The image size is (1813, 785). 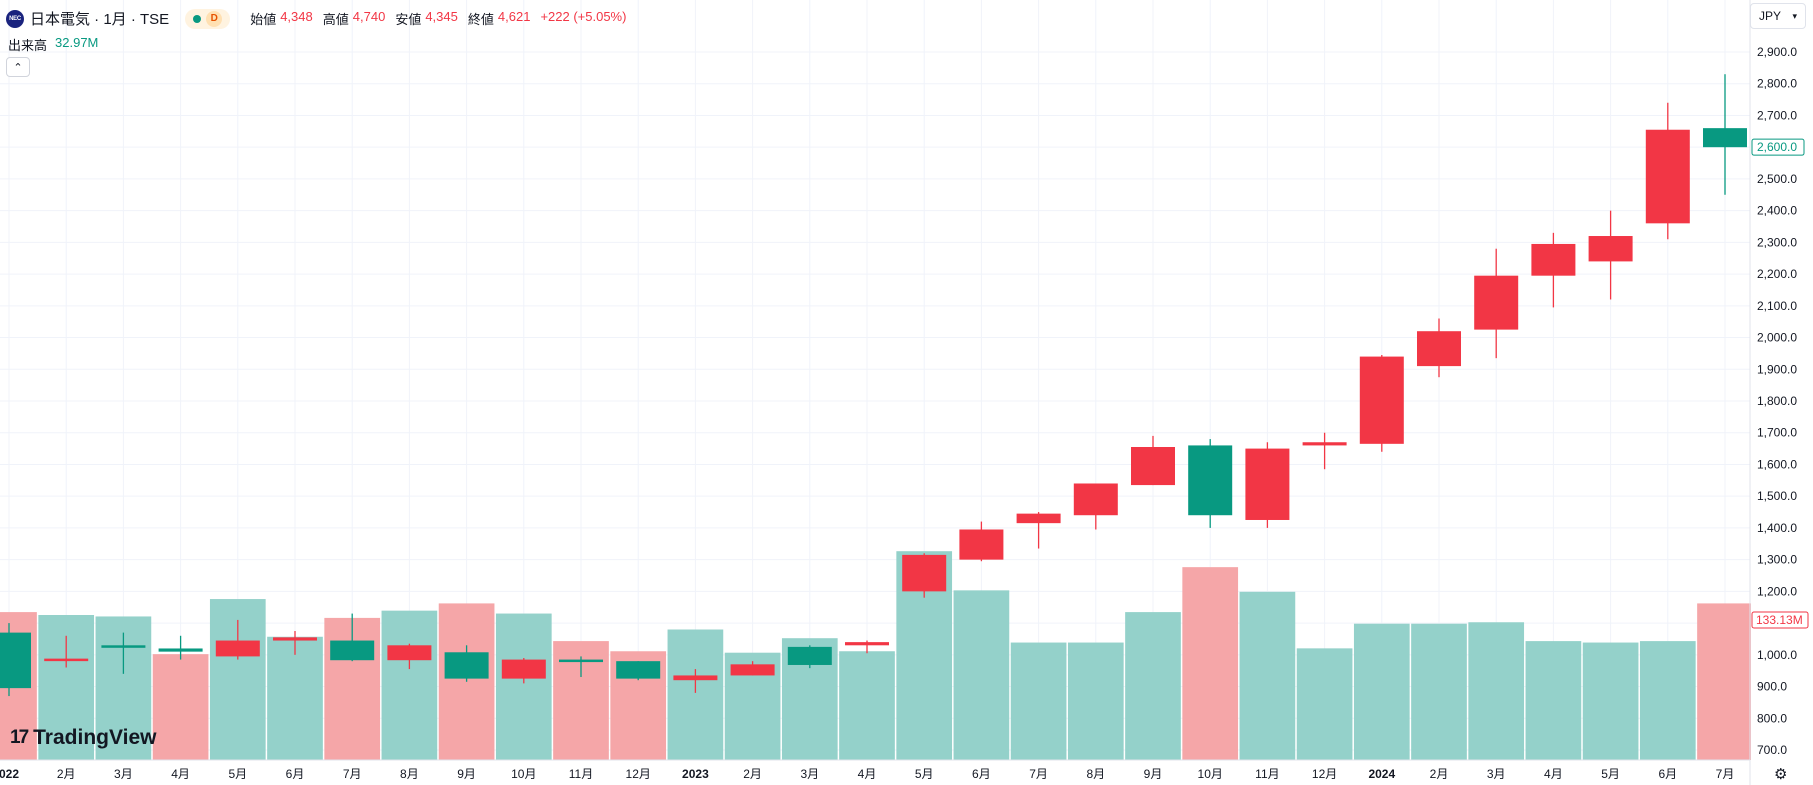 I want to click on x-tick-label: 2024, so click(x=1381, y=774).